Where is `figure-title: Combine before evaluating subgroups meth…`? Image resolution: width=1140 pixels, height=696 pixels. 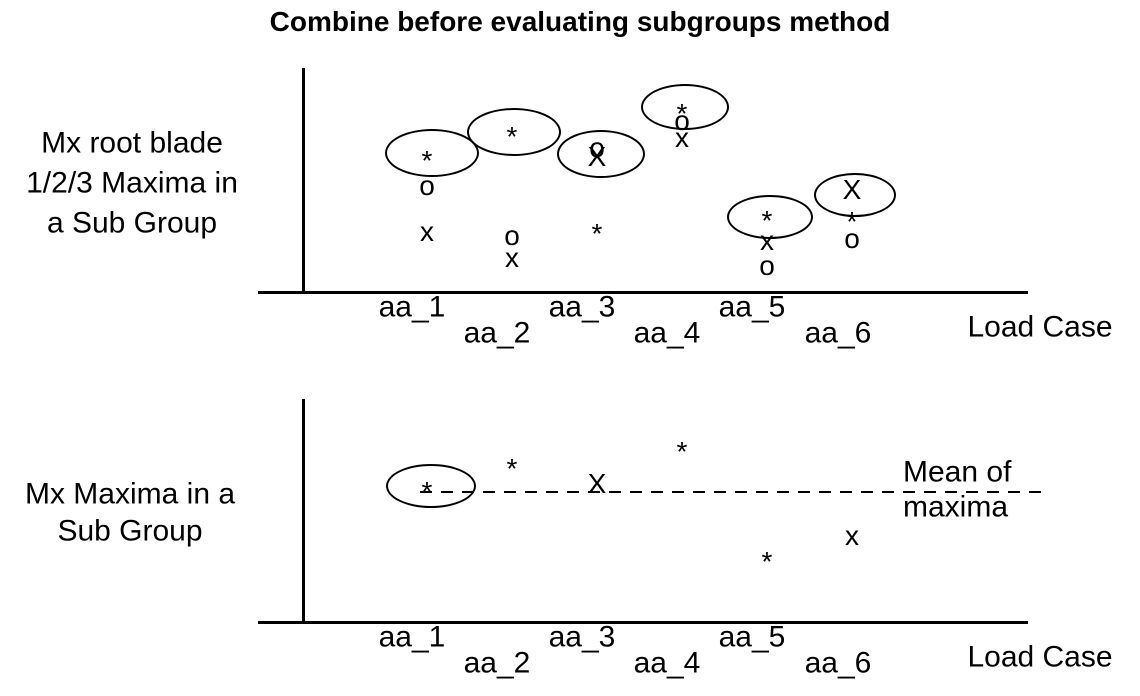 figure-title: Combine before evaluating subgroups meth… is located at coordinates (580, 21).